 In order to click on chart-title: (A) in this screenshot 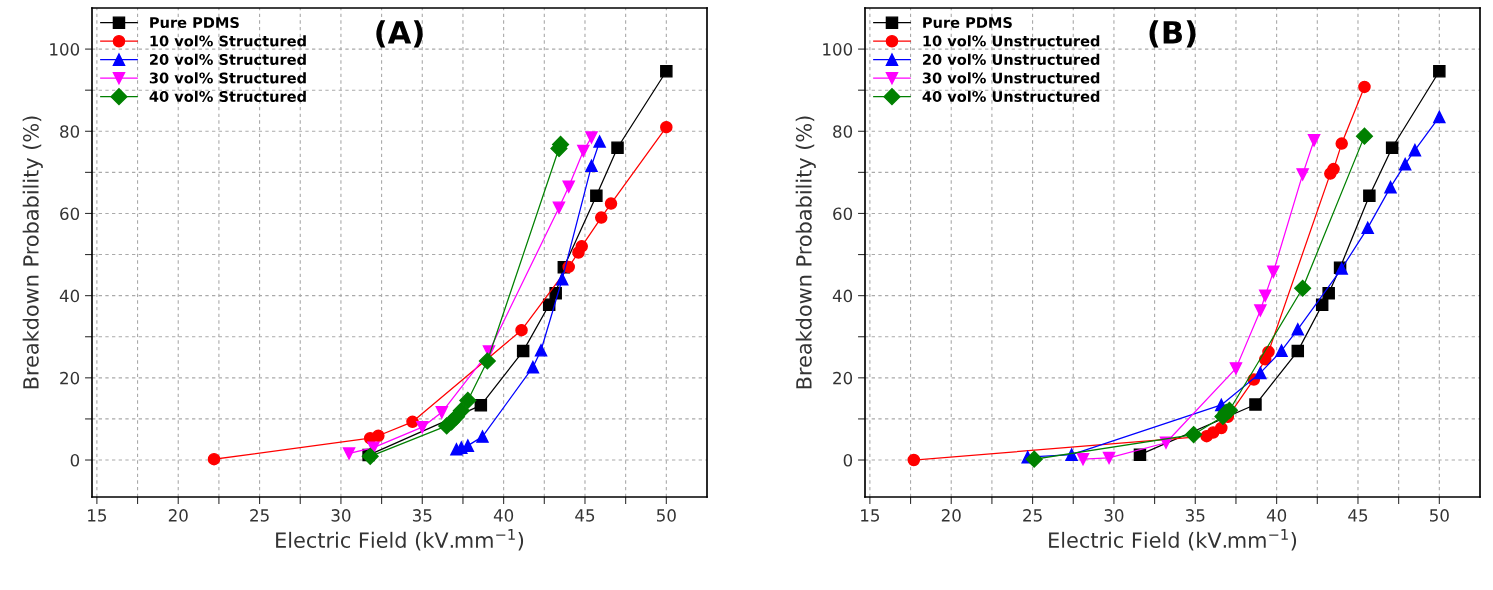, I will do `click(399, 34)`.